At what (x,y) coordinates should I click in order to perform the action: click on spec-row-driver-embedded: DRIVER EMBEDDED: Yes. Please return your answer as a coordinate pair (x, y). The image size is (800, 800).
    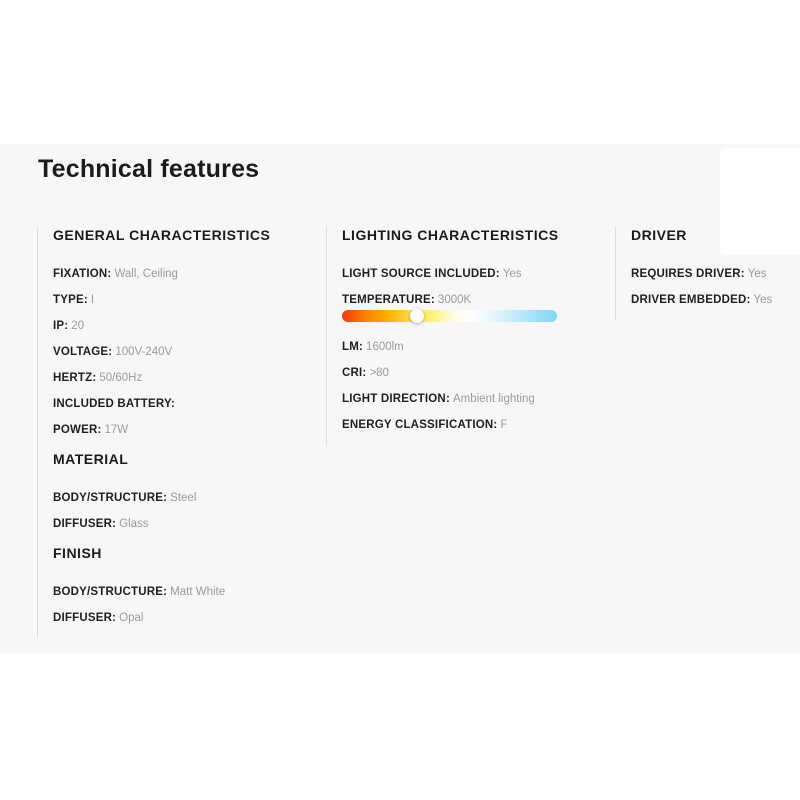
    Looking at the image, I should click on (715, 300).